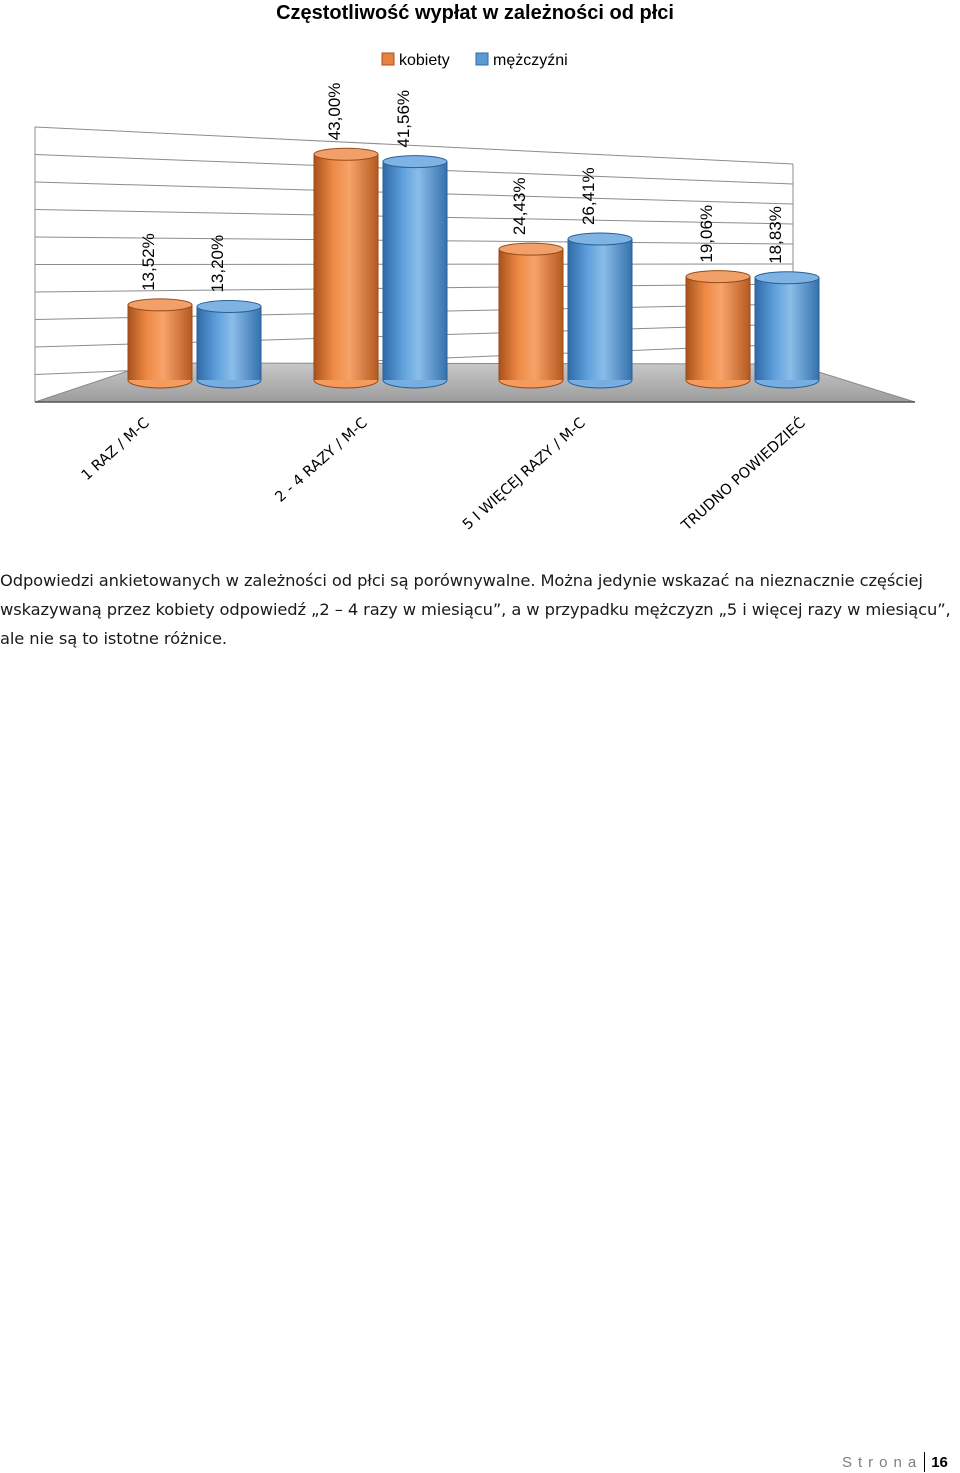 This screenshot has width=960, height=1473. I want to click on value-label: 19,06%, so click(706, 234).